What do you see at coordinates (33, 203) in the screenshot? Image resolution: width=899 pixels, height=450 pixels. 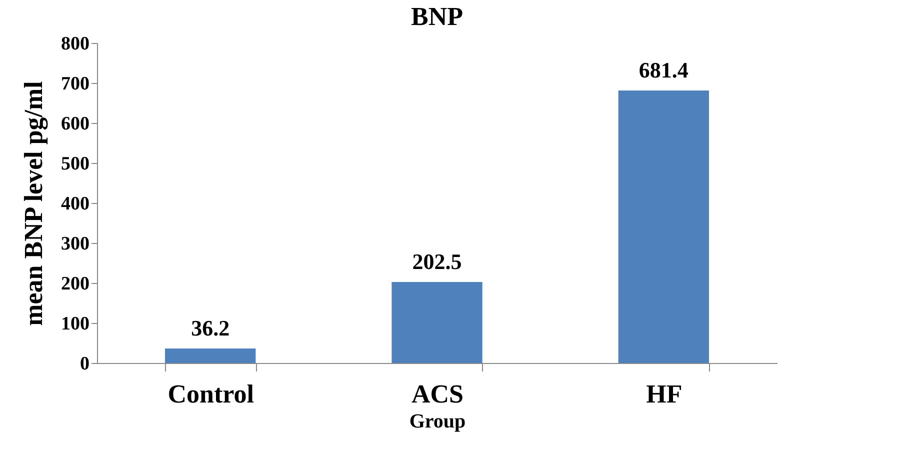 I see `y-axis-title: mean BNP level pg/ml` at bounding box center [33, 203].